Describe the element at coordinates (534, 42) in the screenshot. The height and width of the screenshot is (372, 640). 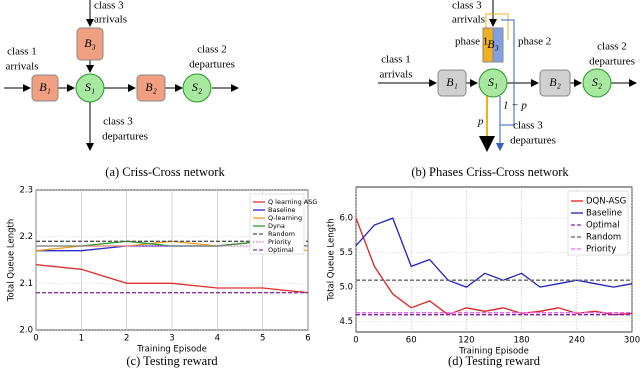
I see `label: phase 2` at that location.